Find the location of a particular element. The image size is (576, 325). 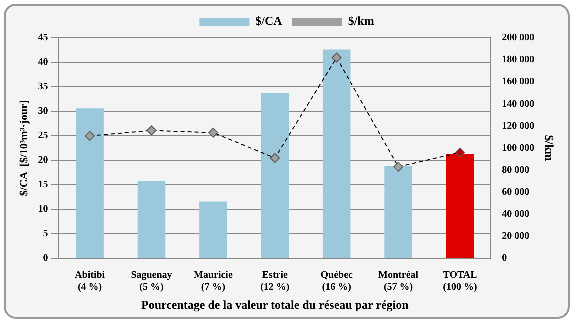

y-tick-label: 45 is located at coordinates (43, 38).